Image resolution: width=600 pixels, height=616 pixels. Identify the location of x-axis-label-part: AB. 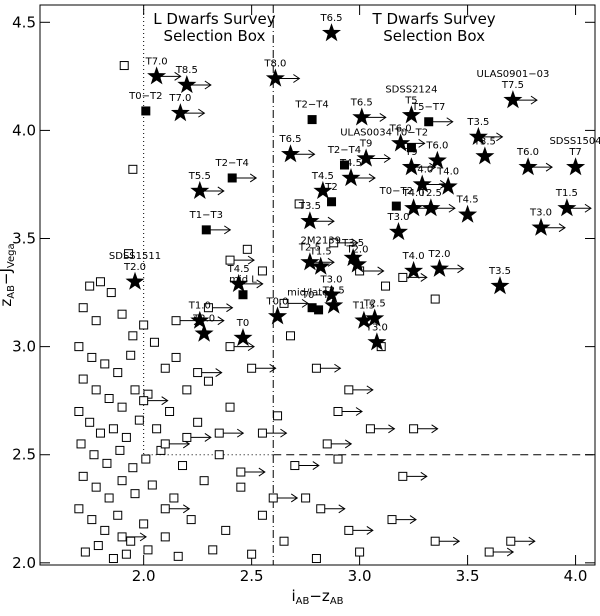
(337, 601).